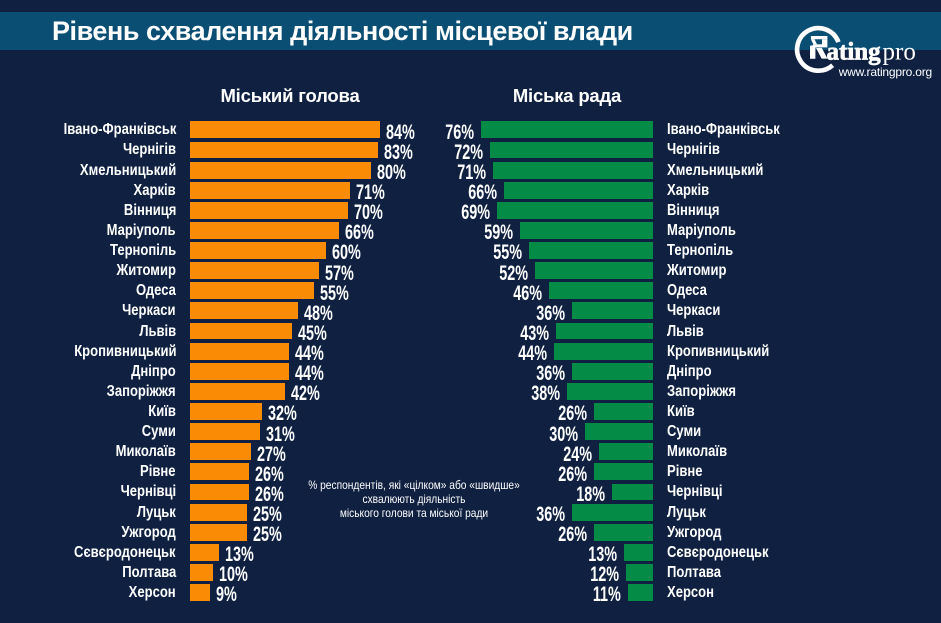 This screenshot has width=941, height=623. Describe the element at coordinates (899, 52) in the screenshot. I see `svg-text: pro` at that location.